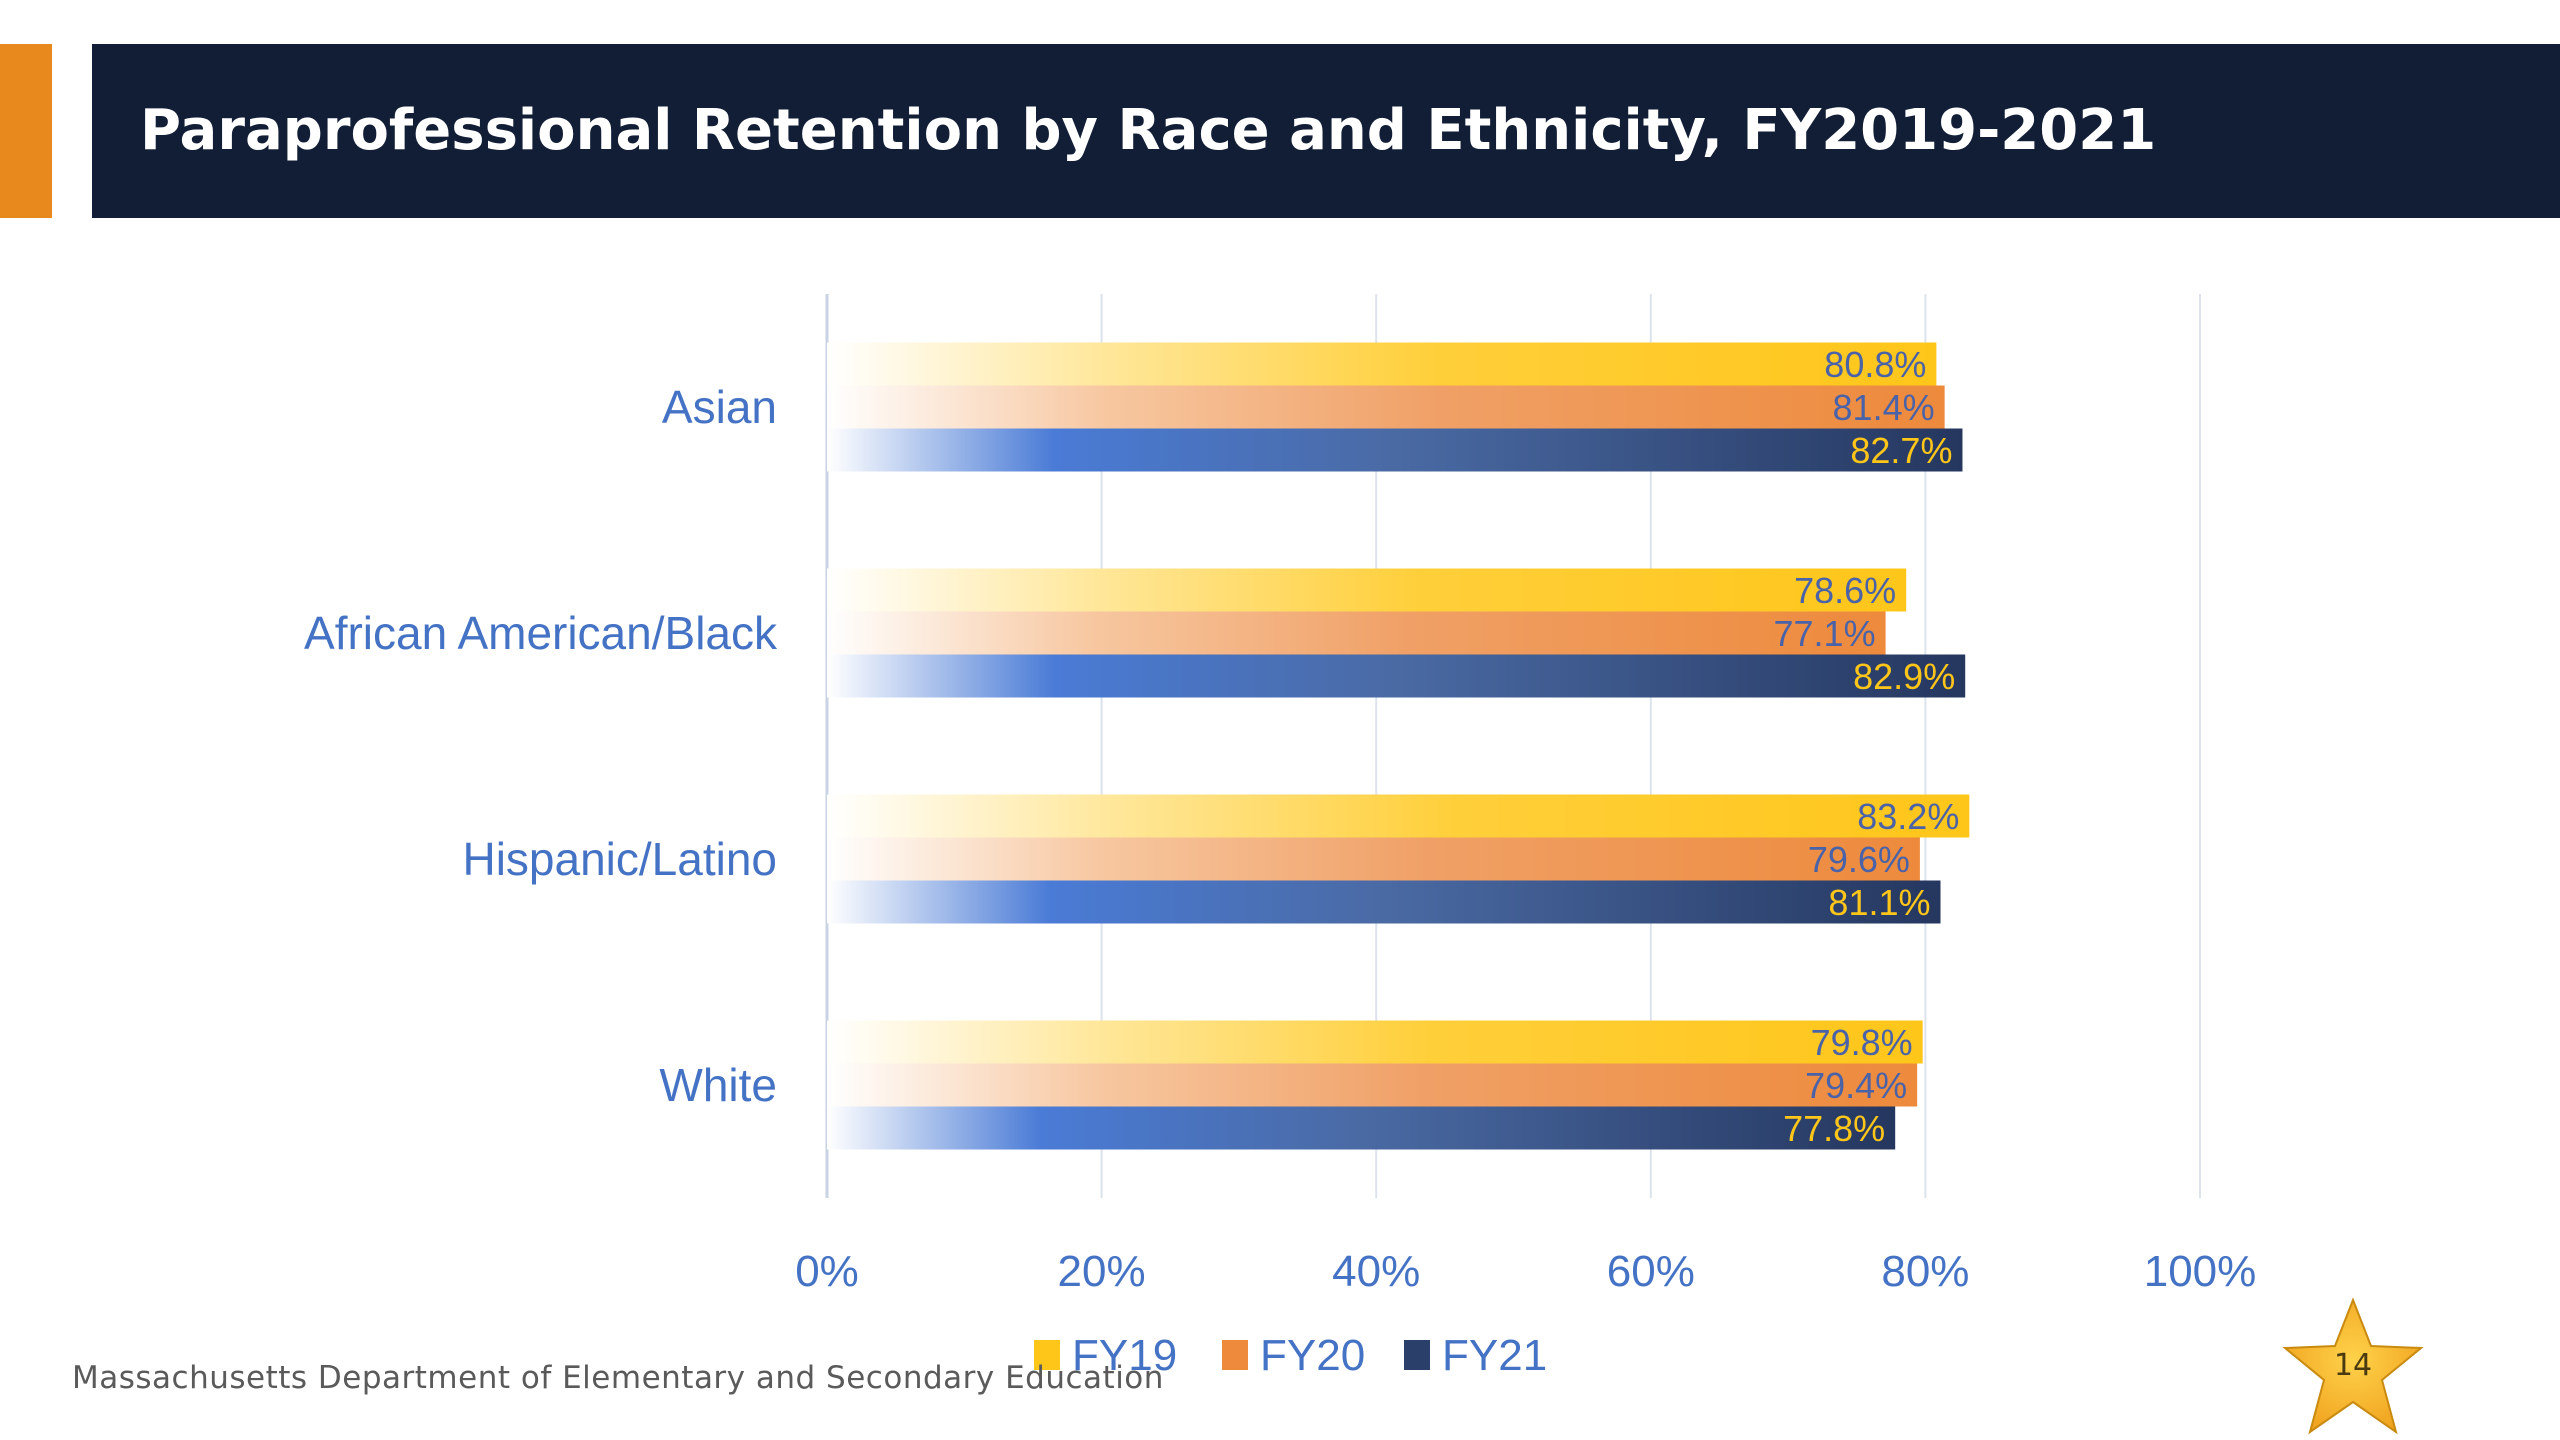  What do you see at coordinates (1859, 859) in the screenshot?
I see `data-label: 79.6%` at bounding box center [1859, 859].